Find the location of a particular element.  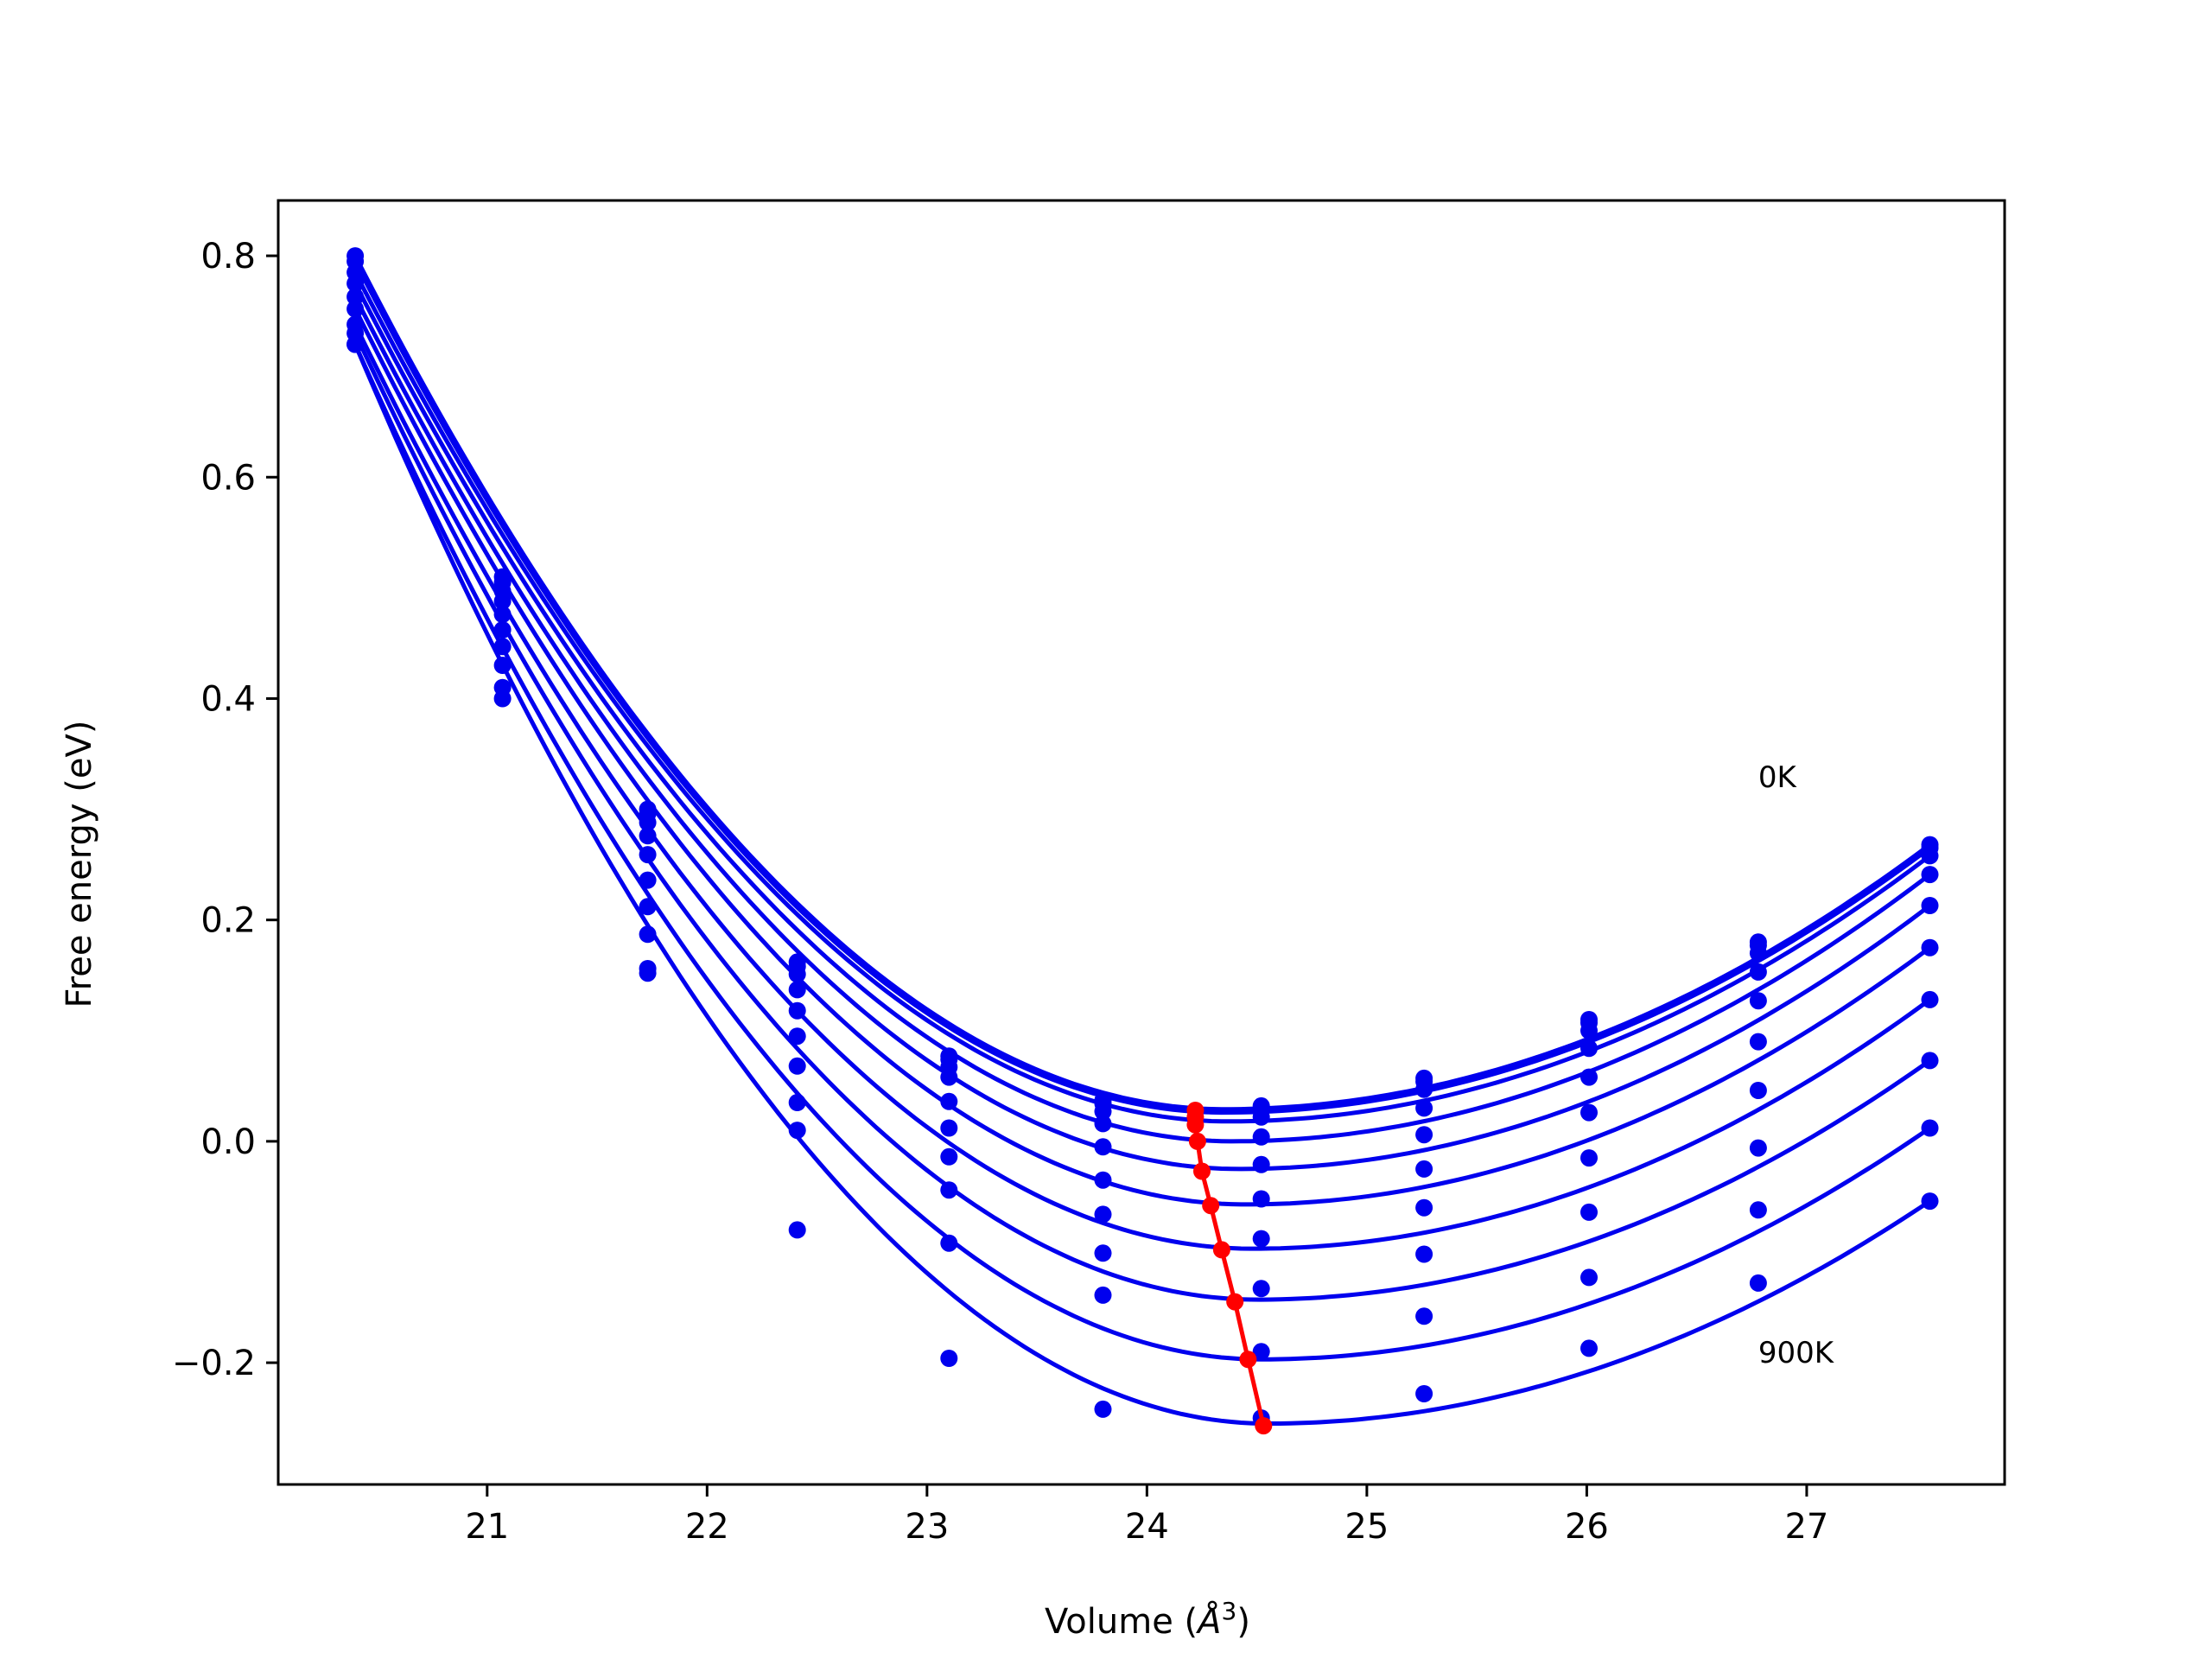

x-axis-label-exponent: 3 is located at coordinates (1229, 1611).